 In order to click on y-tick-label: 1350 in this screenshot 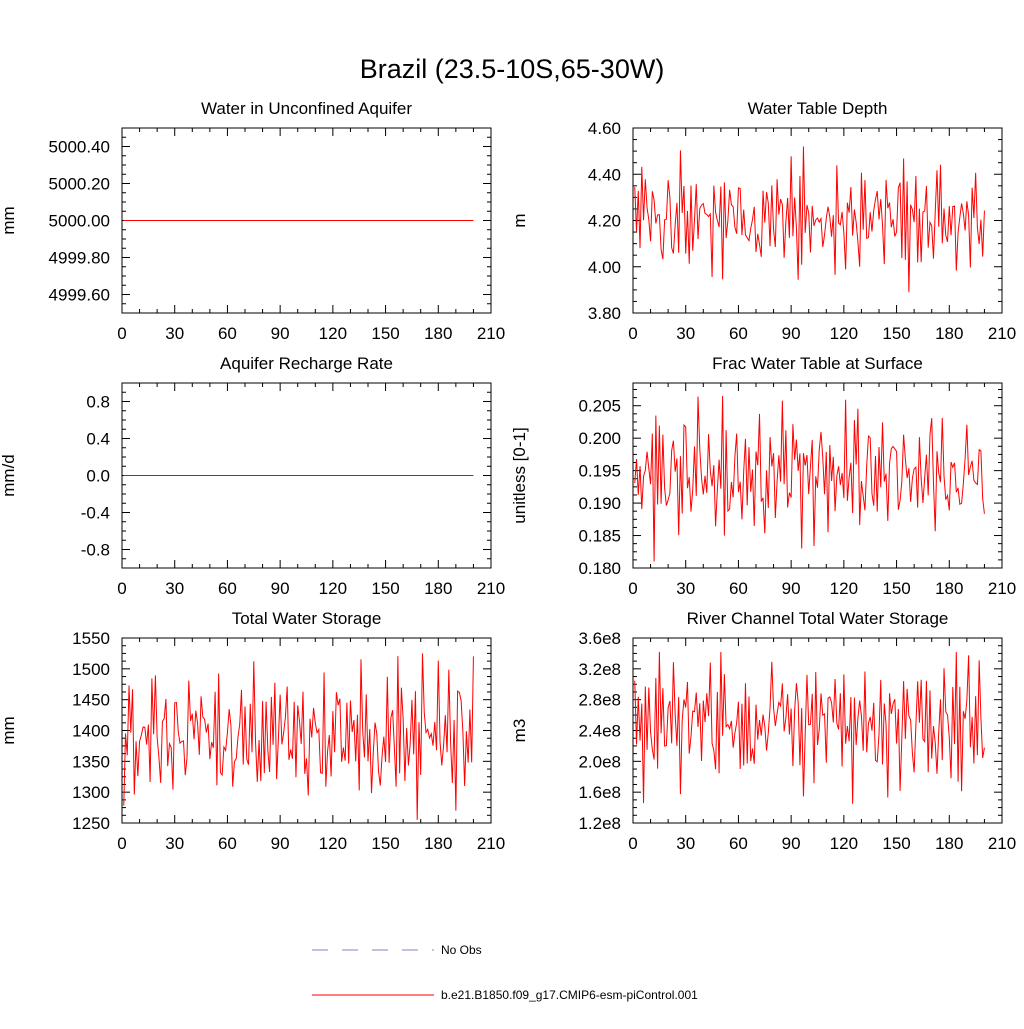, I will do `click(91, 761)`.